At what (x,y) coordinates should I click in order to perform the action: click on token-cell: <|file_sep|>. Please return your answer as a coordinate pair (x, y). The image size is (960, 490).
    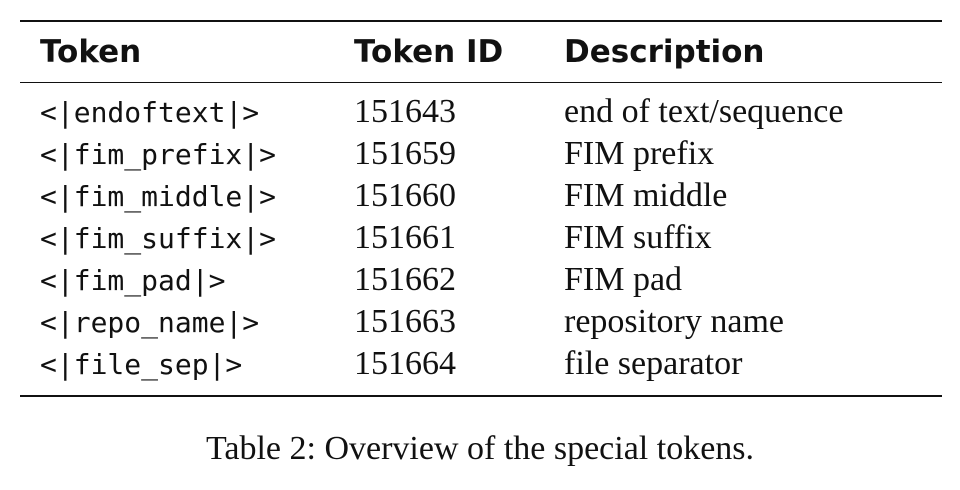
    Looking at the image, I should click on (141, 364).